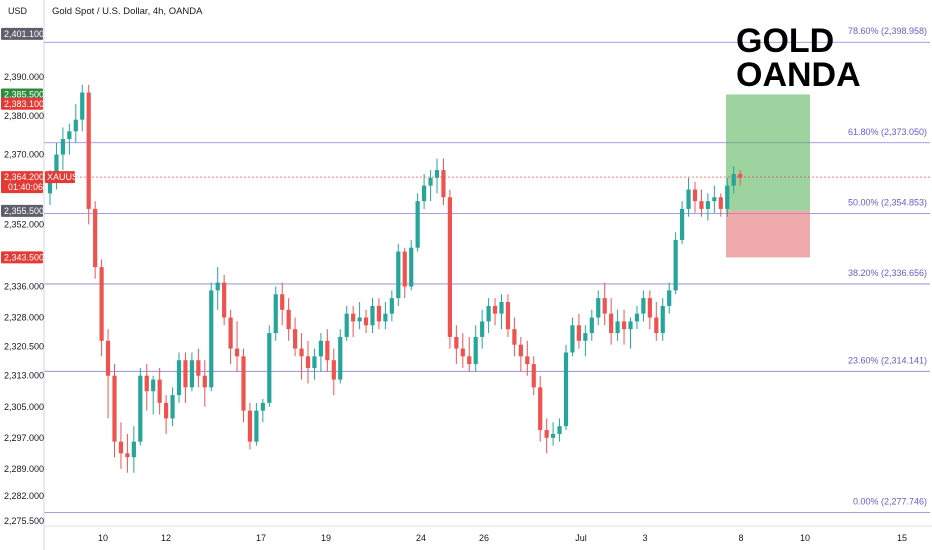 This screenshot has width=932, height=550. Describe the element at coordinates (326, 538) in the screenshot. I see `time-tick-label: 19` at that location.